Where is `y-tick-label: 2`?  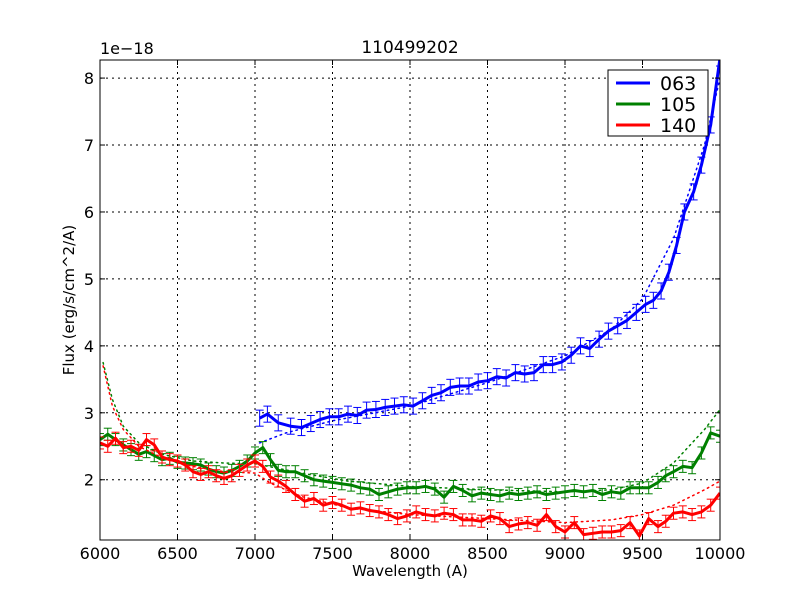
y-tick-label: 2 is located at coordinates (89, 480).